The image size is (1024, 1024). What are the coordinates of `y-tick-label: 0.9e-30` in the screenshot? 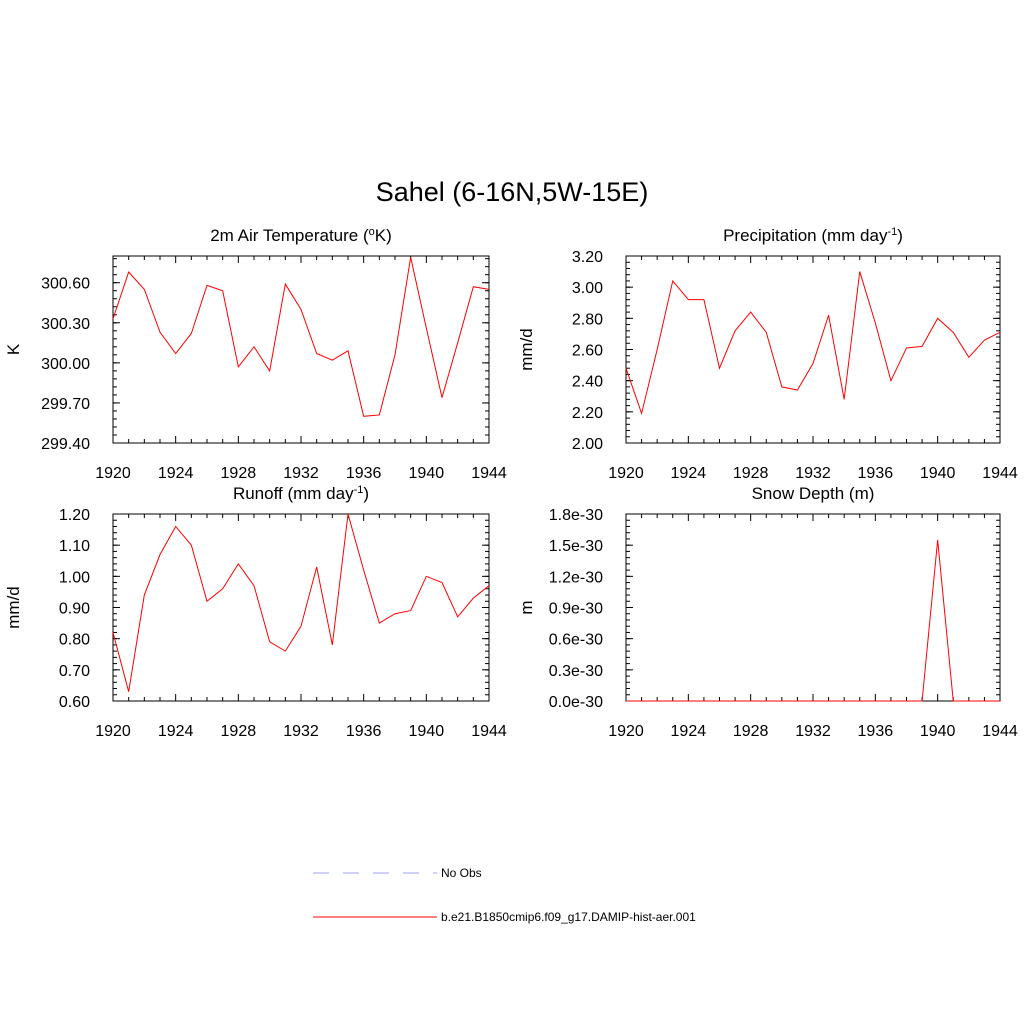 It's located at (576, 609).